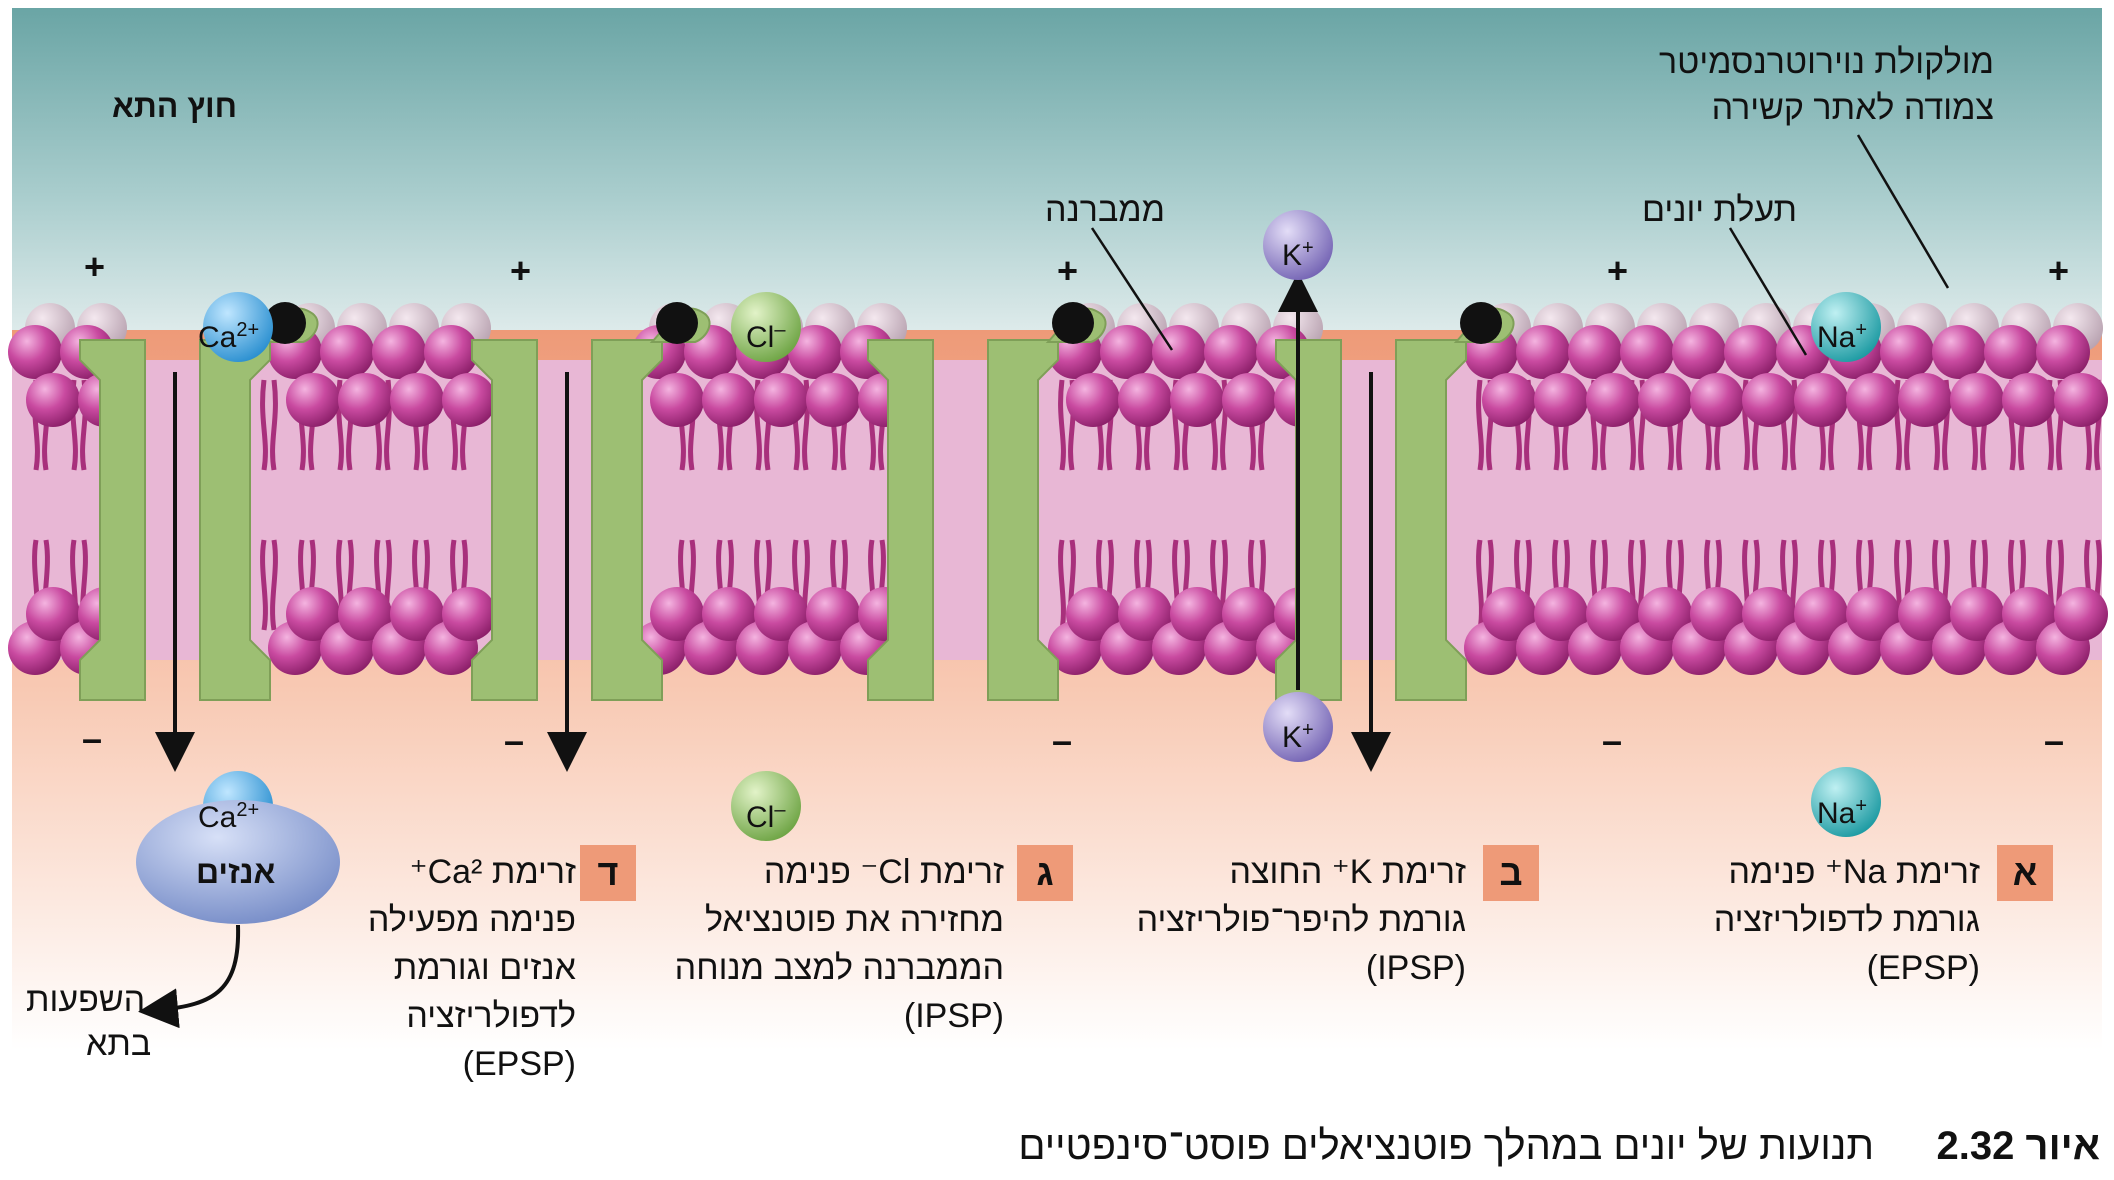  Describe the element at coordinates (883, 872) in the screenshot. I see `panel-c-line1: זרימת Cl⁻ פנימה` at that location.